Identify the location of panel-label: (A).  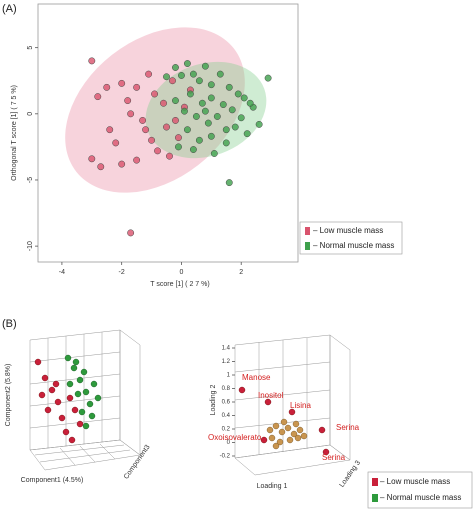
(9, 9).